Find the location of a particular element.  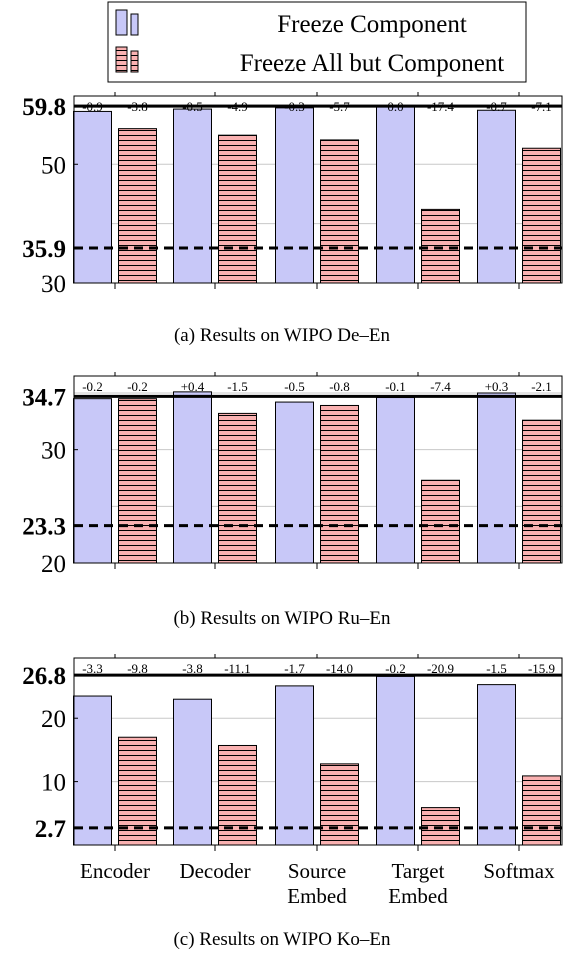

panel-caption: (c) Results on WIPO Ko–En is located at coordinates (282, 939).